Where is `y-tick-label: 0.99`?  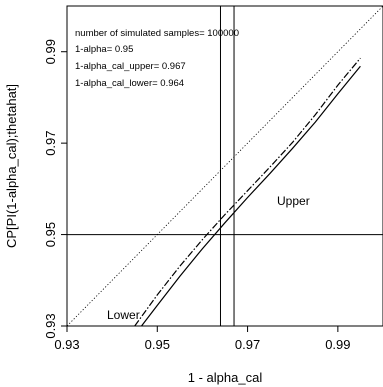
y-tick-label: 0.99 is located at coordinates (50, 51).